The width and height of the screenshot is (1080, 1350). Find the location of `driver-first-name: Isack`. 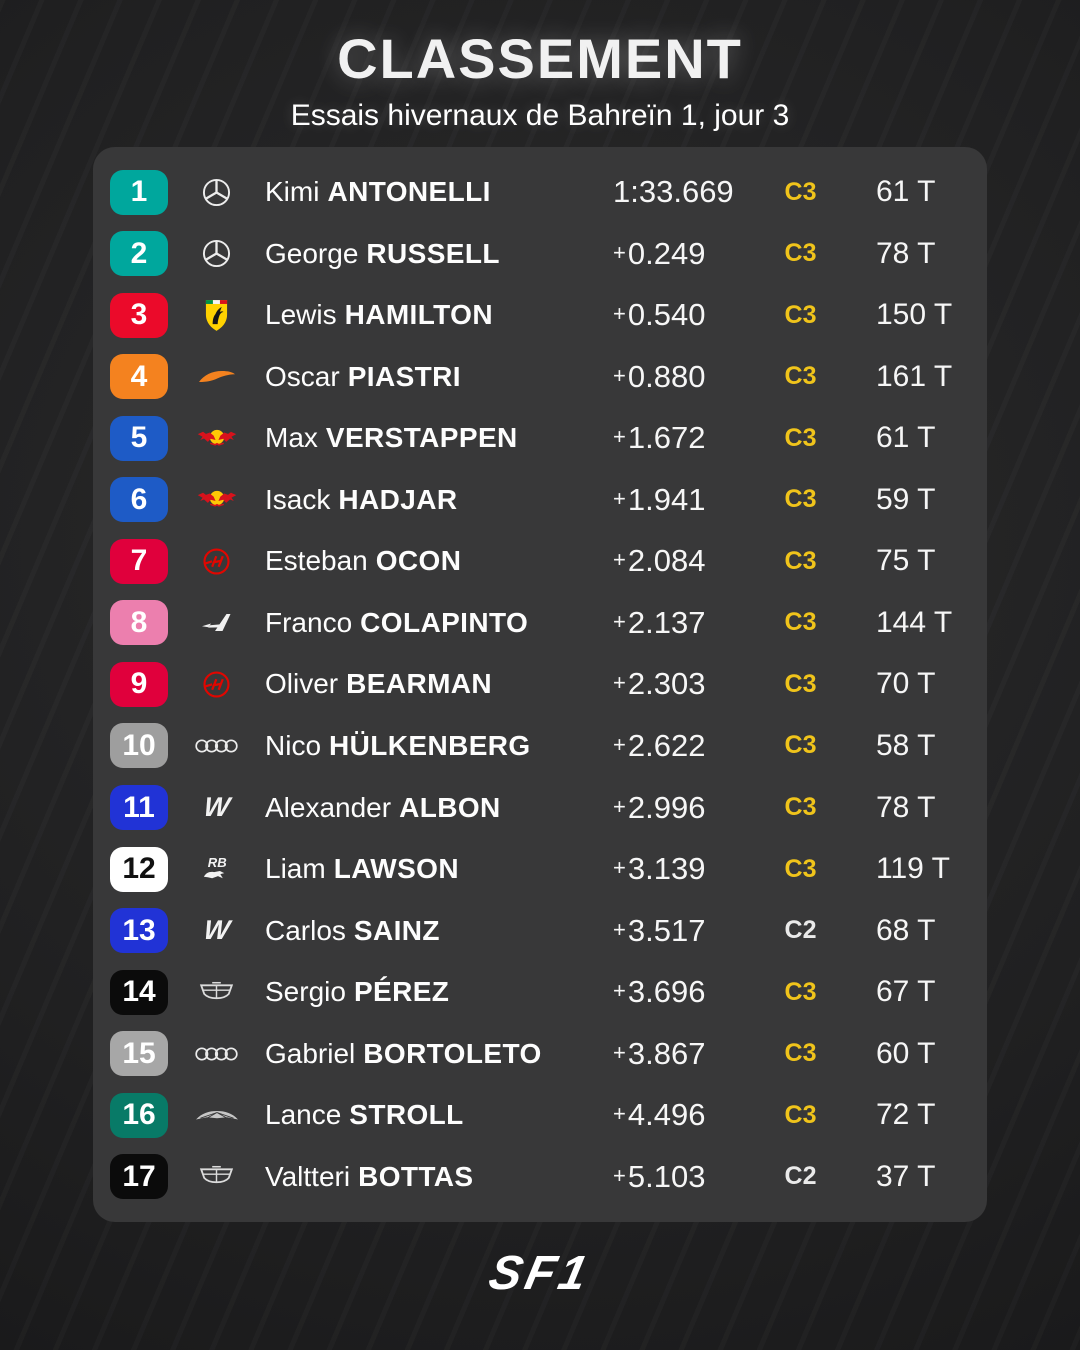

driver-first-name: Isack is located at coordinates (298, 499).